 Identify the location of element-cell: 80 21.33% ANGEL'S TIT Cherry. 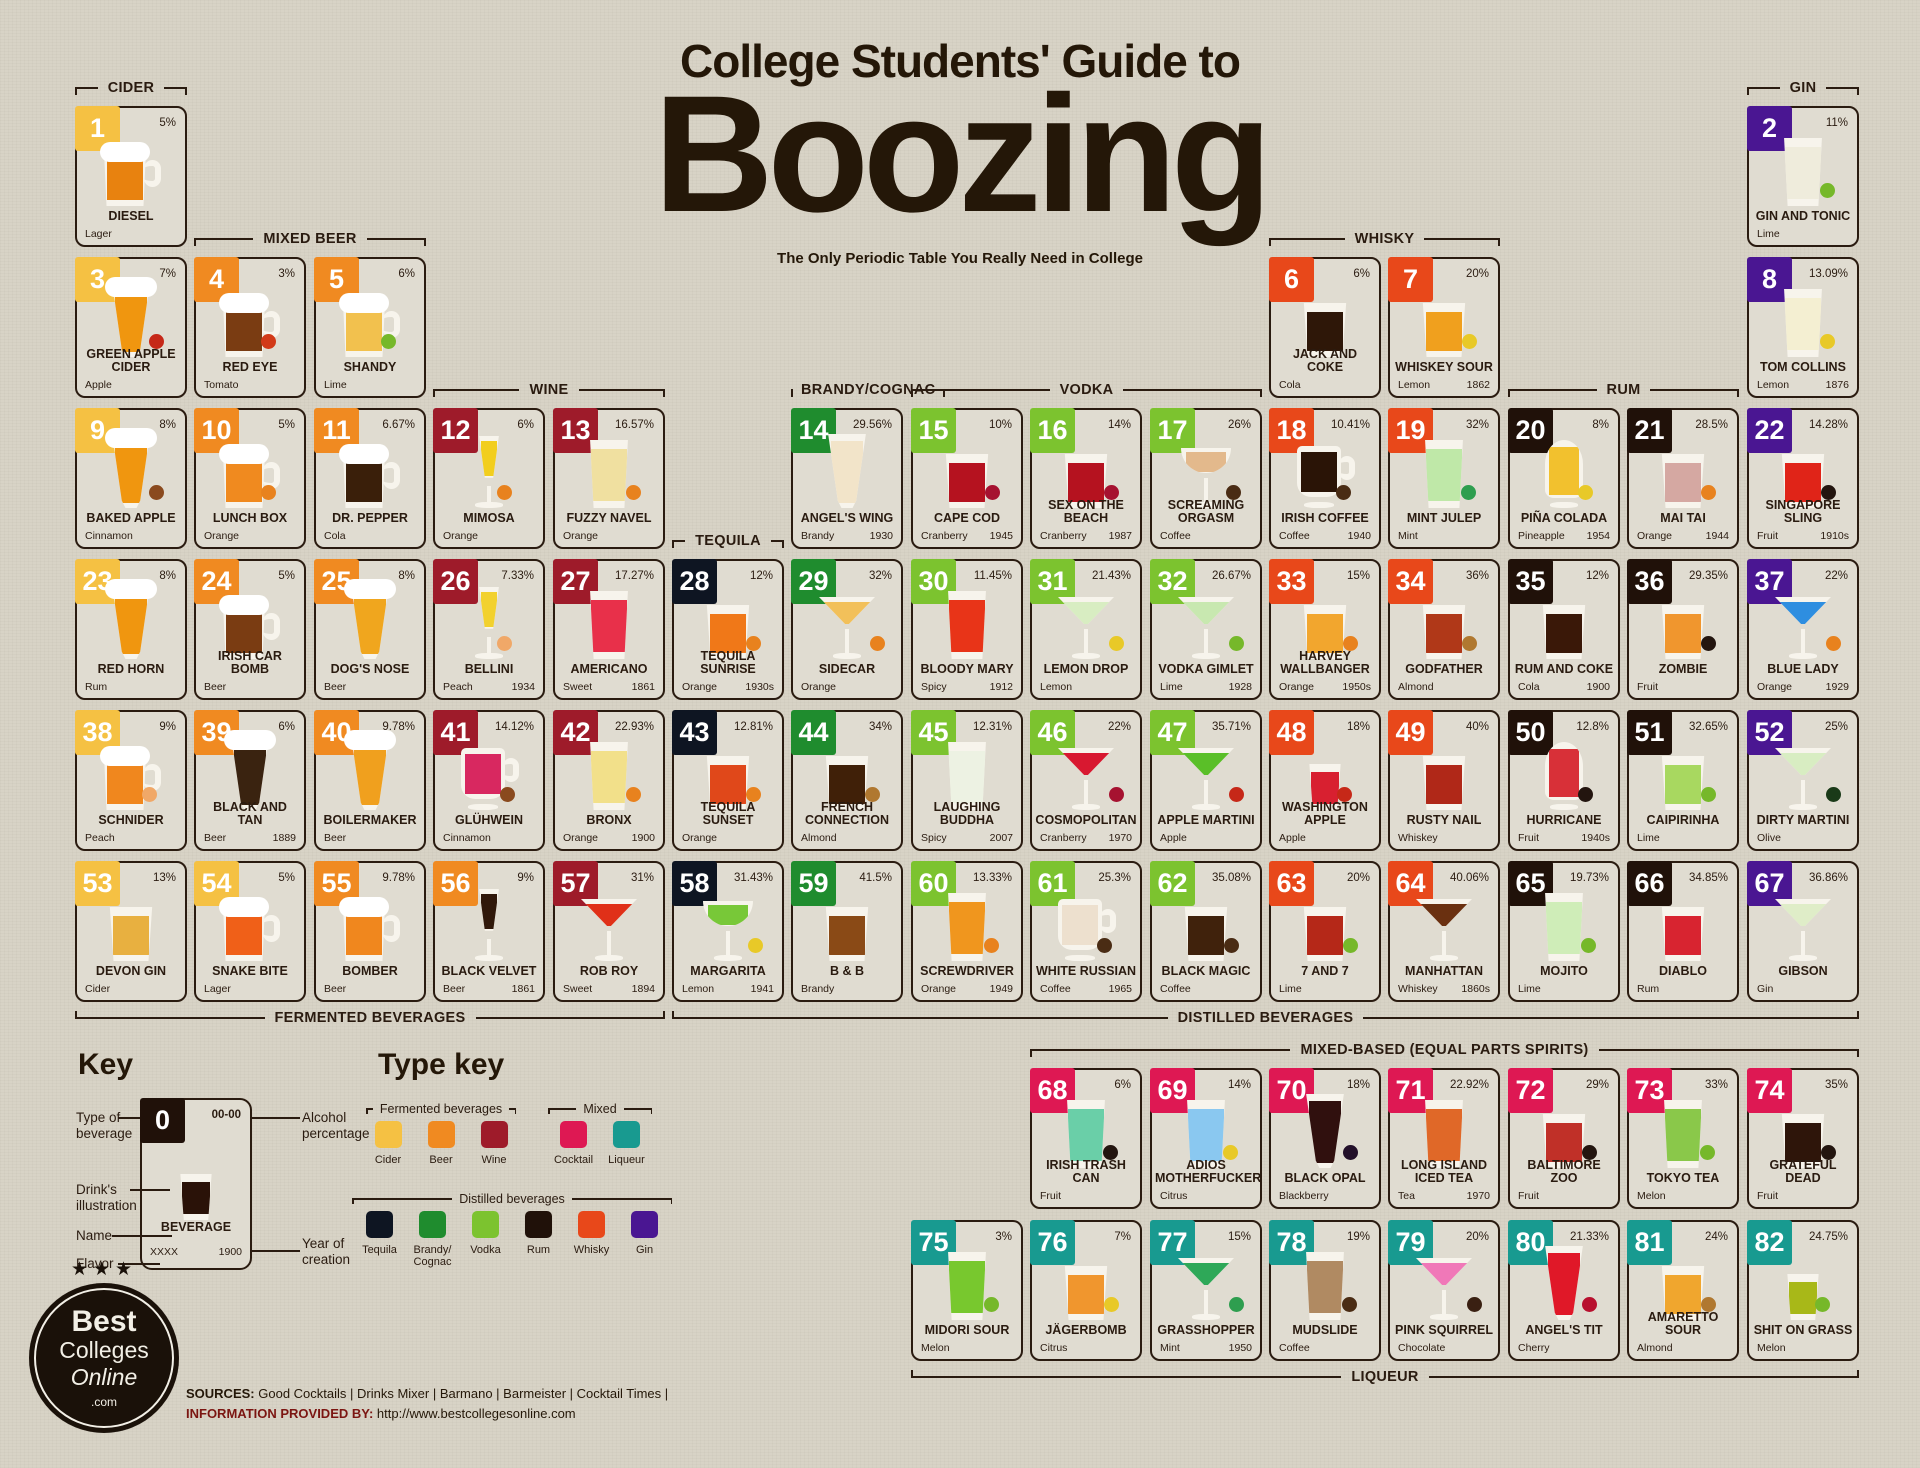
(1564, 1290).